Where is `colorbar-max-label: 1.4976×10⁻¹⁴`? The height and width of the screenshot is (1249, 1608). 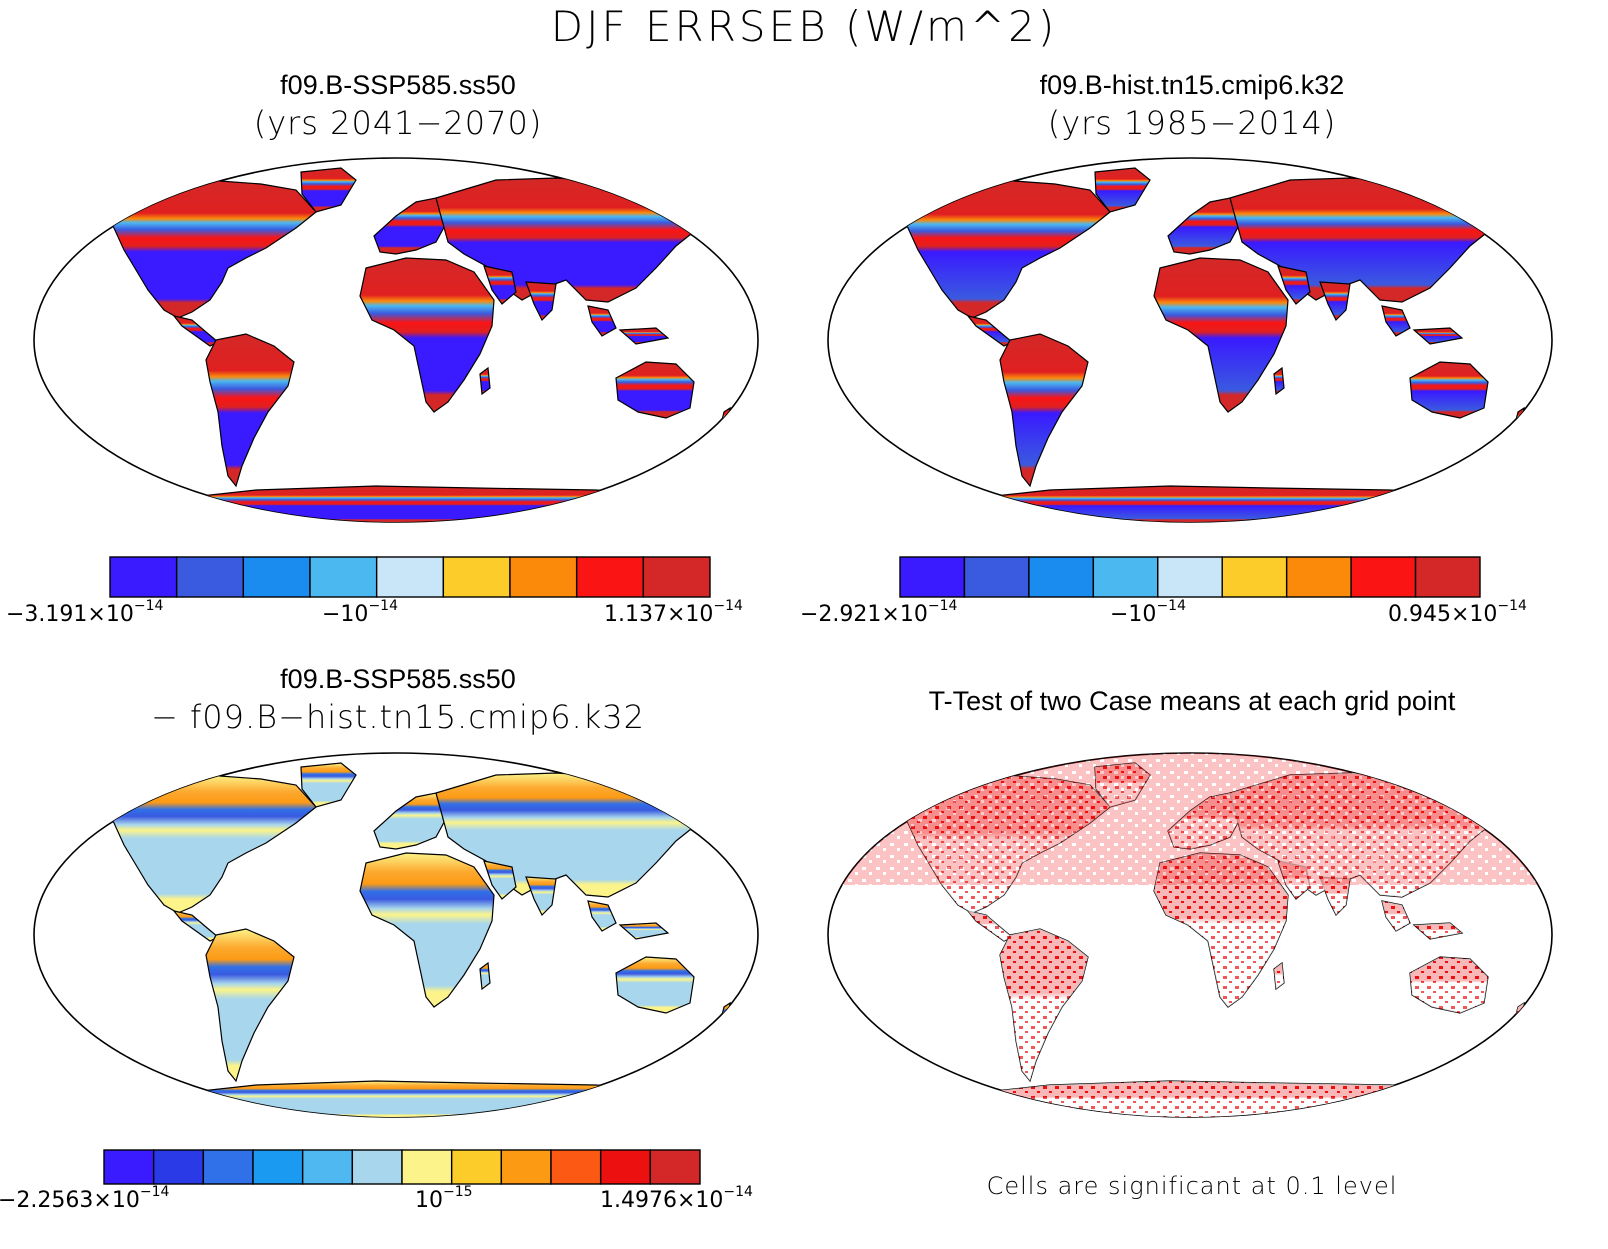
colorbar-max-label: 1.4976×10⁻¹⁴ is located at coordinates (676, 1198).